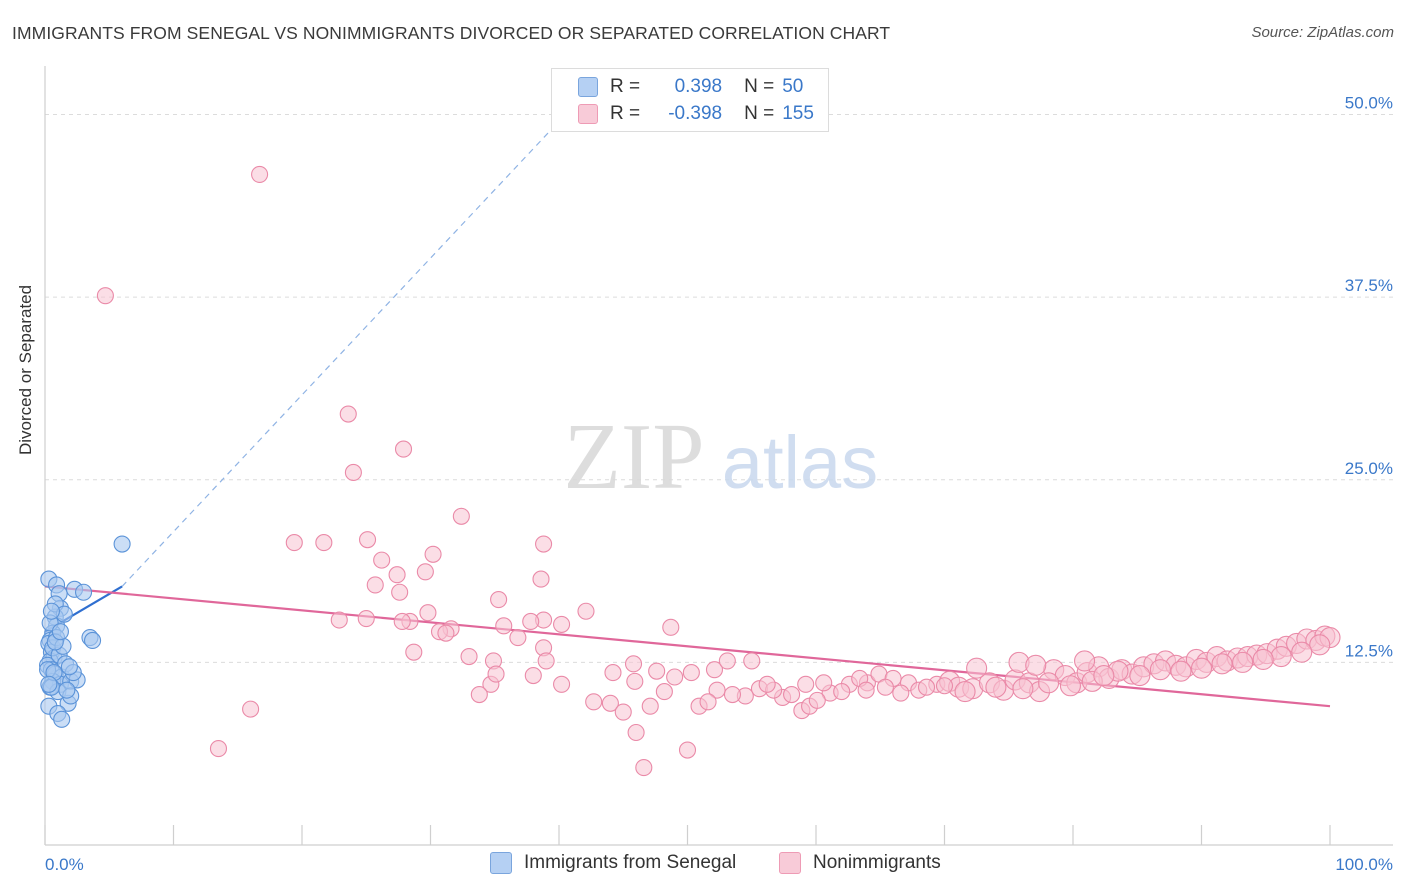 This screenshot has width=1406, height=892. What do you see at coordinates (630, 862) in the screenshot?
I see `legend-item-label: Immigrants from Senegal` at bounding box center [630, 862].